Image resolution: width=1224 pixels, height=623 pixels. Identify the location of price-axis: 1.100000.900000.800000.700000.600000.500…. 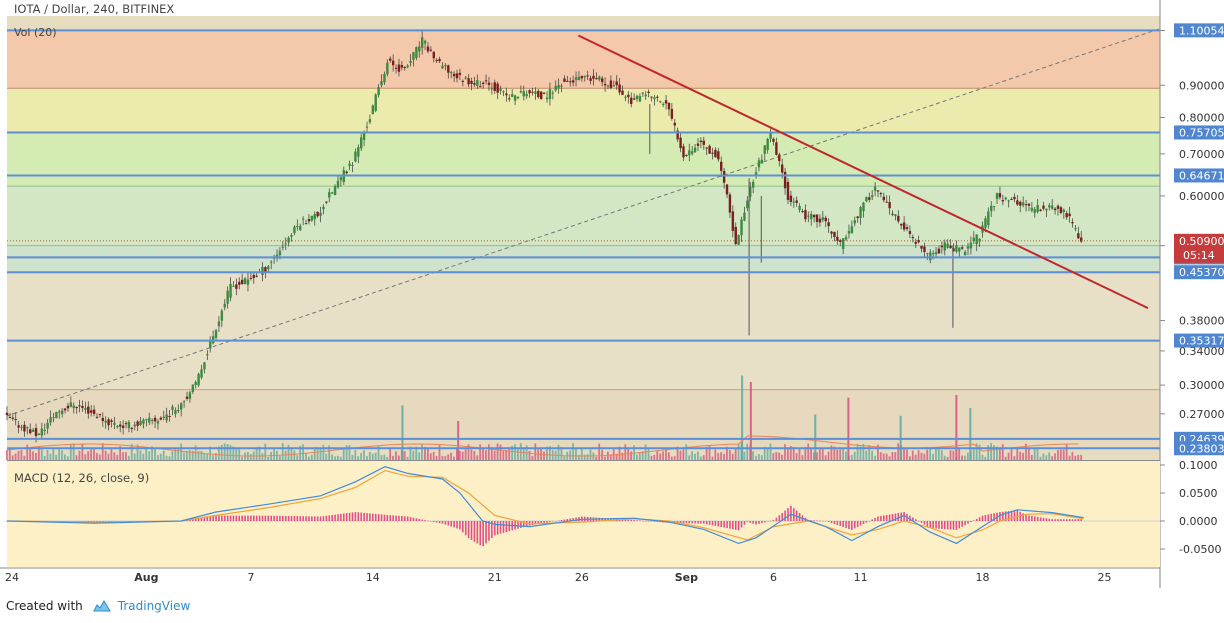
(1192, 289).